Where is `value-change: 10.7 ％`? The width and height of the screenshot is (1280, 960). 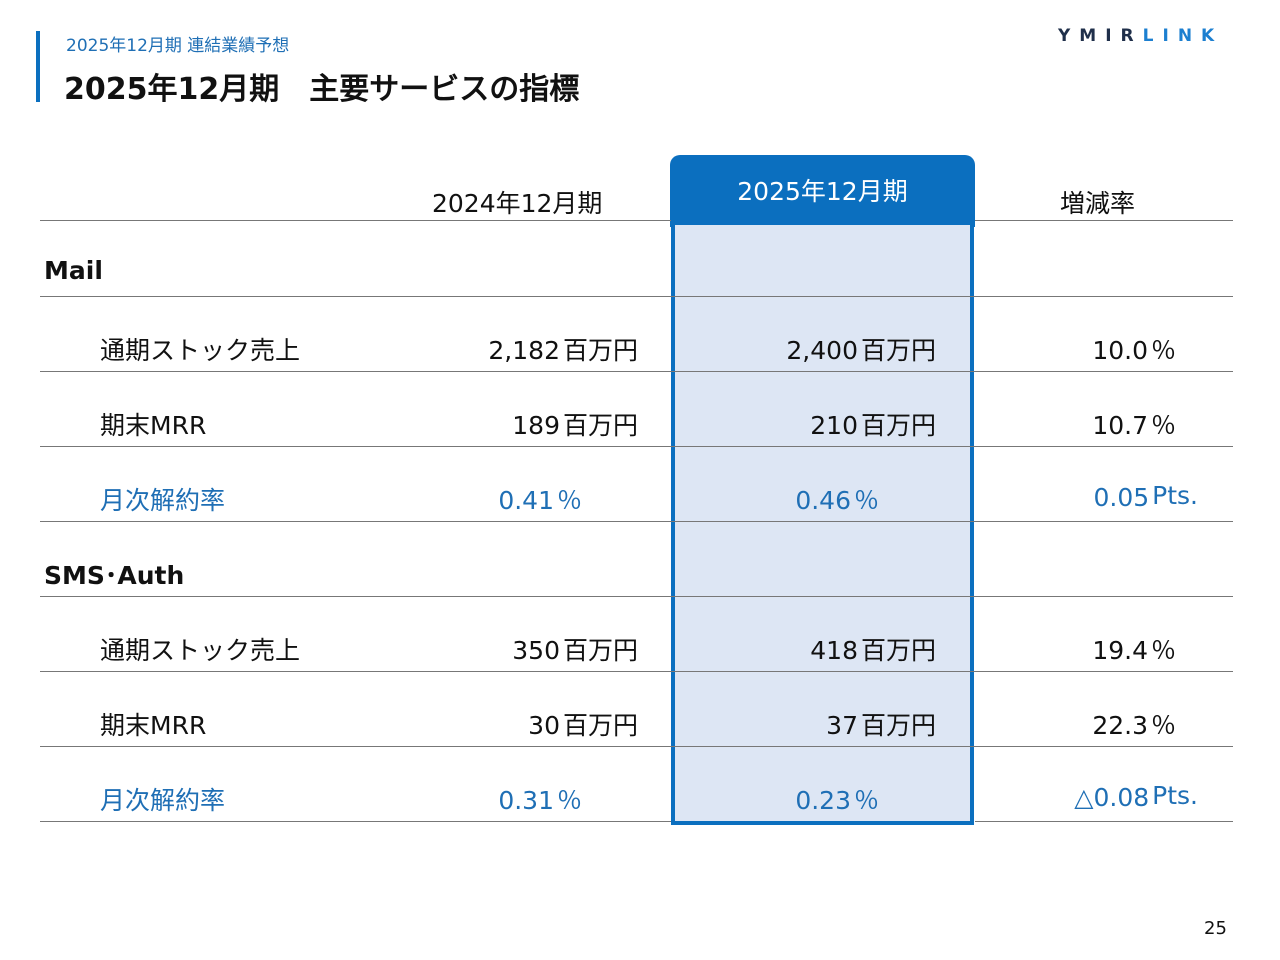
value-change: 10.7 ％ is located at coordinates (1134, 425).